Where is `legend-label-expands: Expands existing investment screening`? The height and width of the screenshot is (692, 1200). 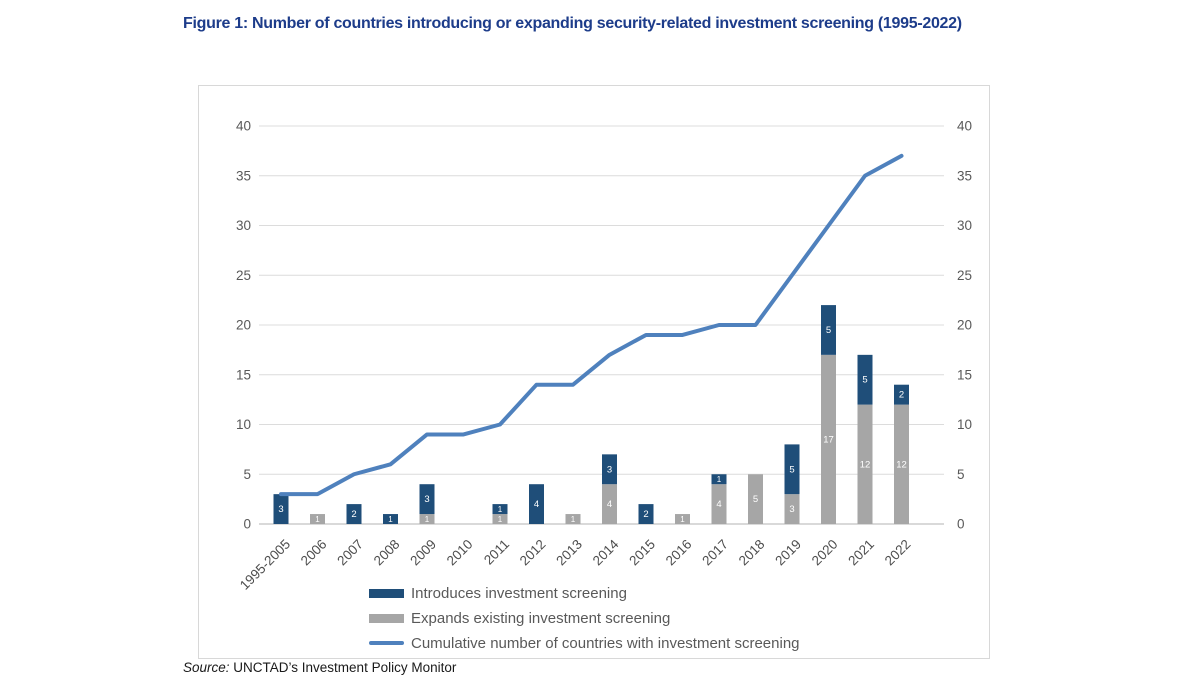 legend-label-expands: Expands existing investment screening is located at coordinates (541, 618).